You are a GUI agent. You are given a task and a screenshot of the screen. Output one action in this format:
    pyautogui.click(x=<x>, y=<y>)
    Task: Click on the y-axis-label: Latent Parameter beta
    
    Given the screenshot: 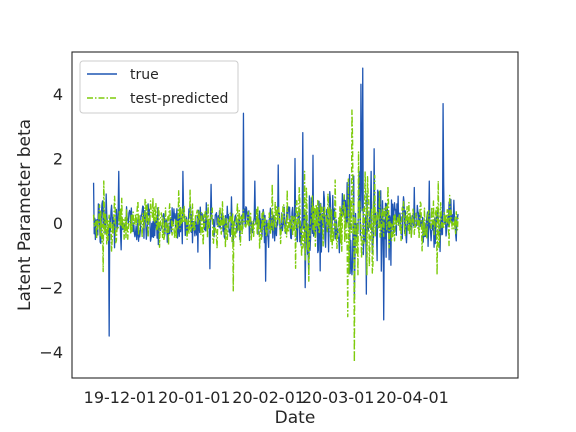 What is the action you would take?
    pyautogui.click(x=25, y=215)
    